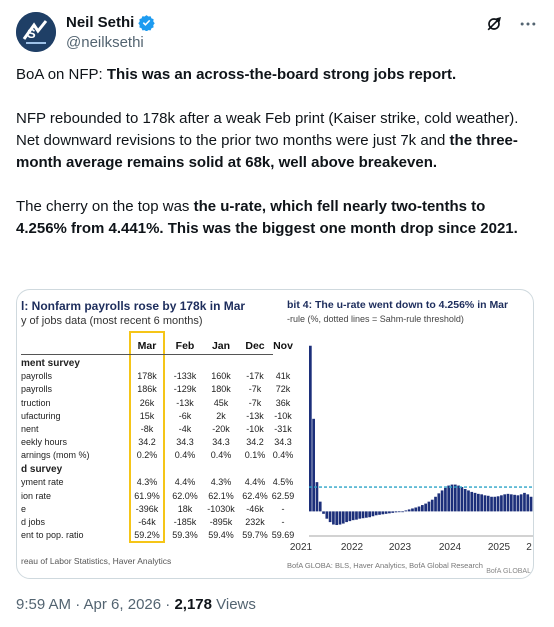 The image size is (554, 627). What do you see at coordinates (105, 42) in the screenshot?
I see `author-handle: @neilksethi` at bounding box center [105, 42].